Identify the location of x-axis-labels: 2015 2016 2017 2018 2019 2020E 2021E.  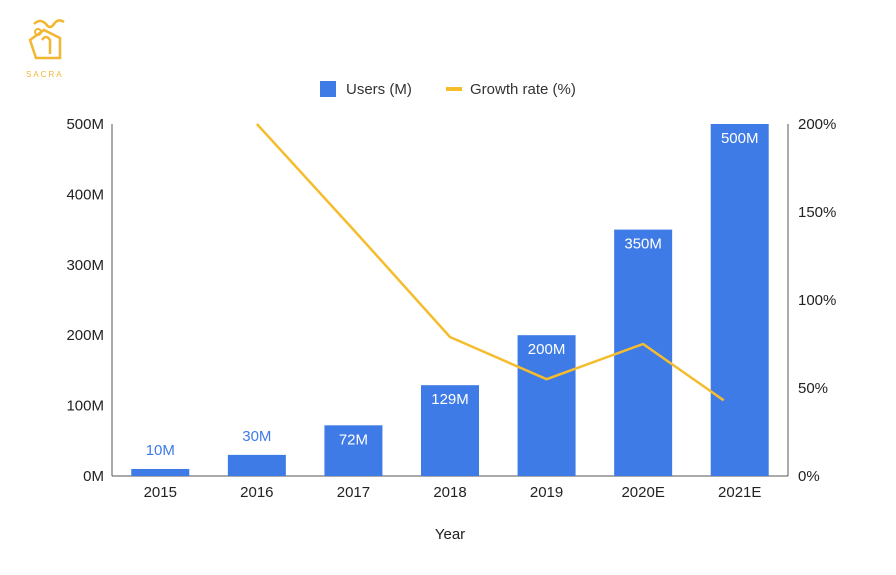
(453, 492).